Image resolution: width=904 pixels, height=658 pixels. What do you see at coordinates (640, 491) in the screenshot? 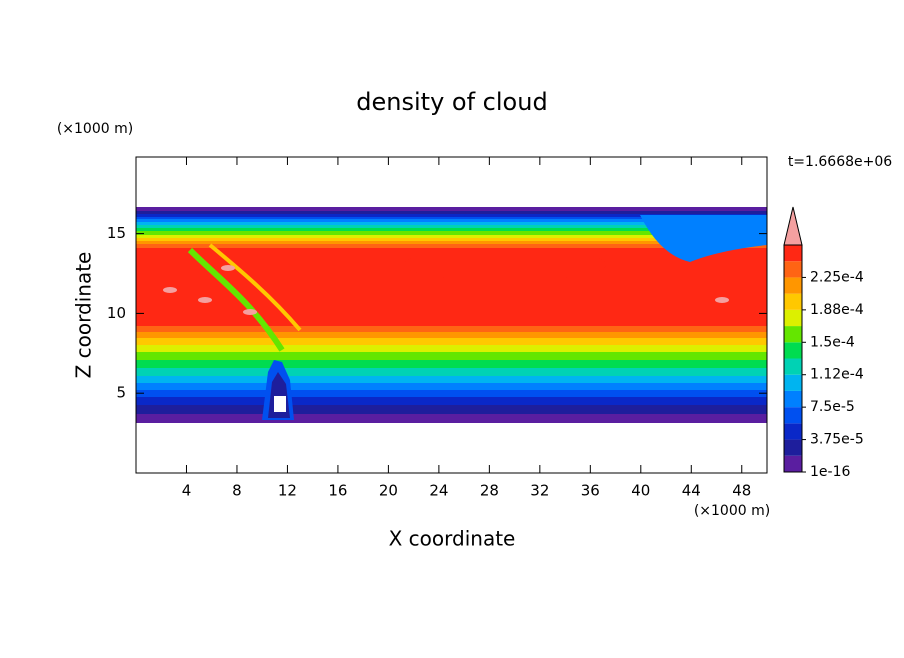
I see `x-tick-label: 40` at bounding box center [640, 491].